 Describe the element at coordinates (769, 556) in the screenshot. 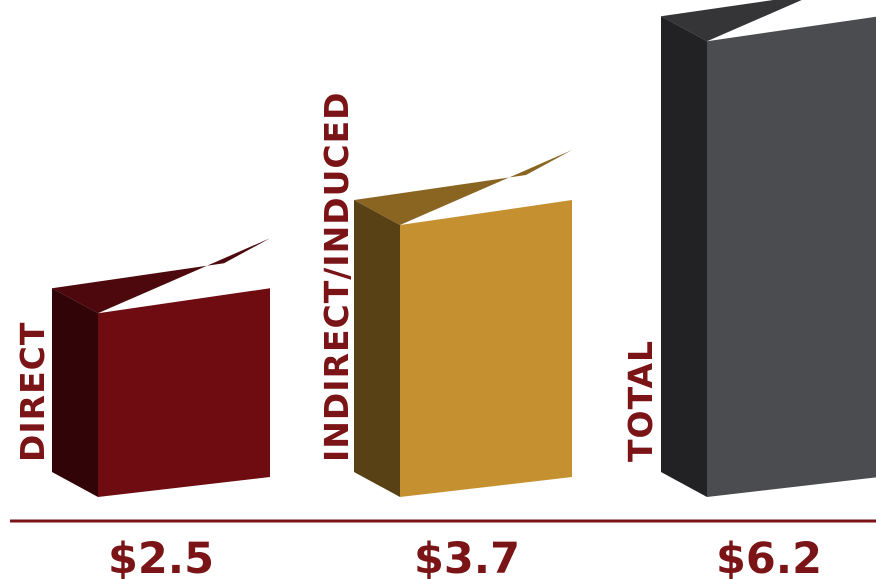

I see `value-label-total: $6.2` at that location.